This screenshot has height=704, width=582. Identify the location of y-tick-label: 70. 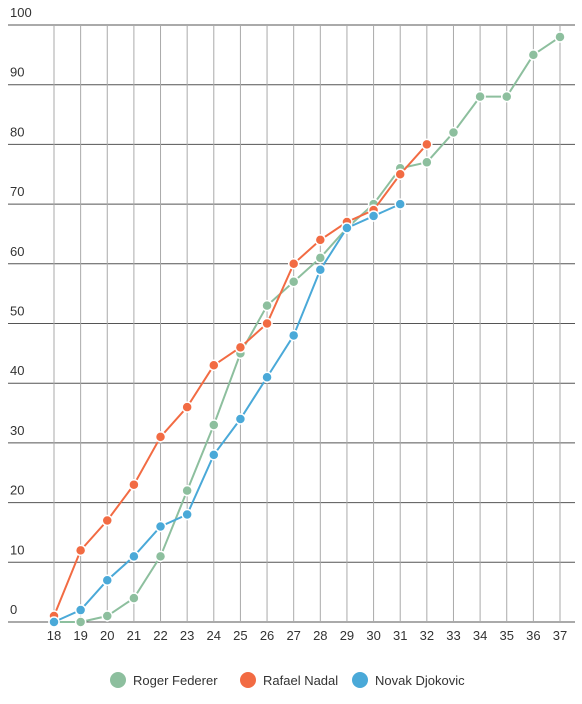
(17, 191).